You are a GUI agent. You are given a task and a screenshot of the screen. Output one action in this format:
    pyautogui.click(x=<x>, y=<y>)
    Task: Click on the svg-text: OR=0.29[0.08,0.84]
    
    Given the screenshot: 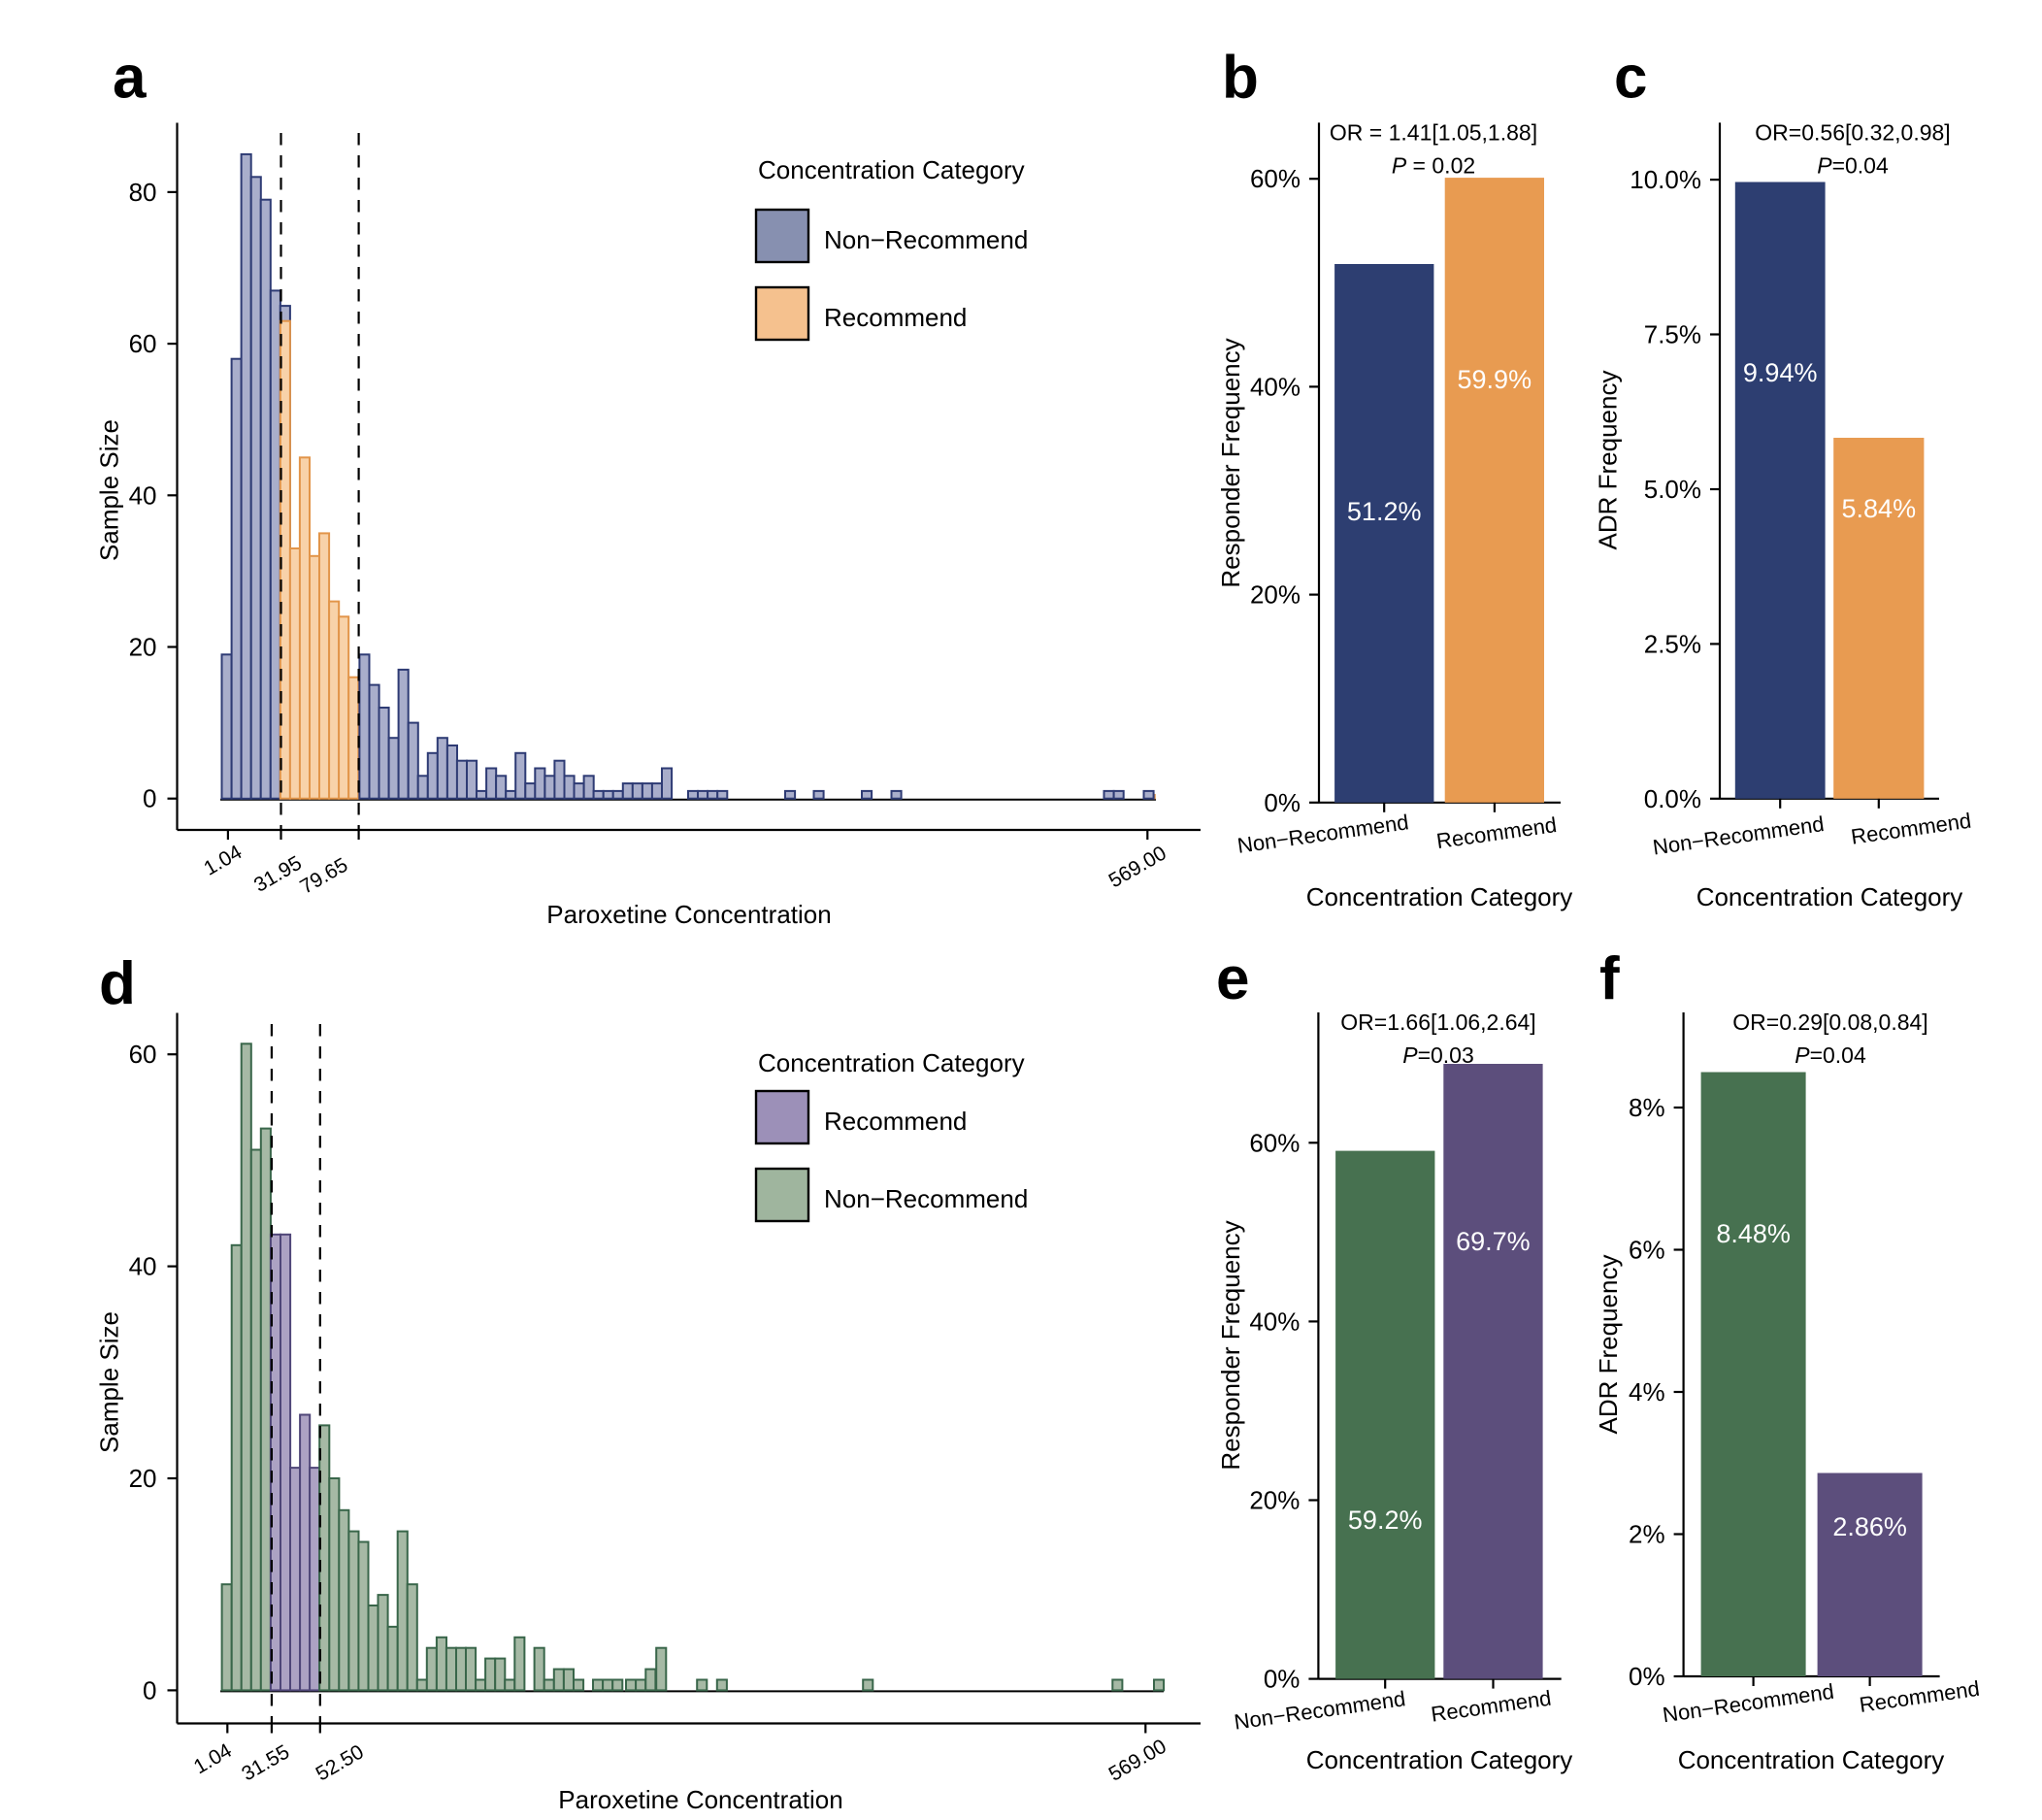 What is the action you would take?
    pyautogui.click(x=1829, y=1022)
    